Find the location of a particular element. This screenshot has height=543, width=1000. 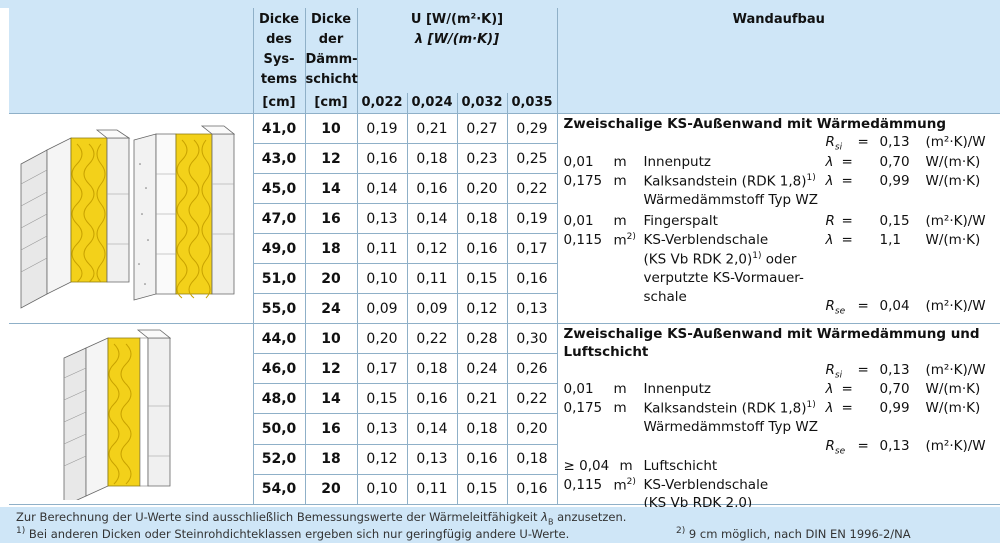

cell-d1: 45,0 is located at coordinates (279, 188).